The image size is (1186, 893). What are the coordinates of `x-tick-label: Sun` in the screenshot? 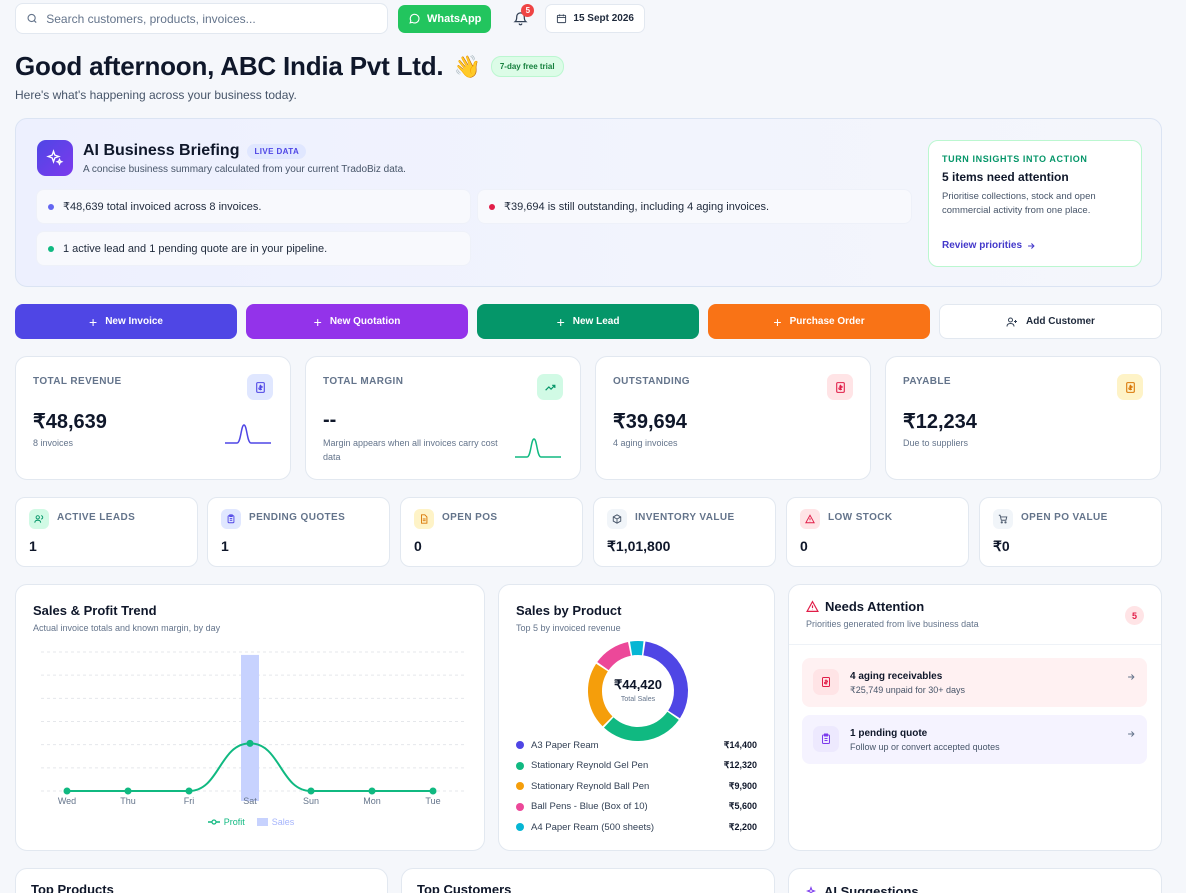 It's located at (311, 801).